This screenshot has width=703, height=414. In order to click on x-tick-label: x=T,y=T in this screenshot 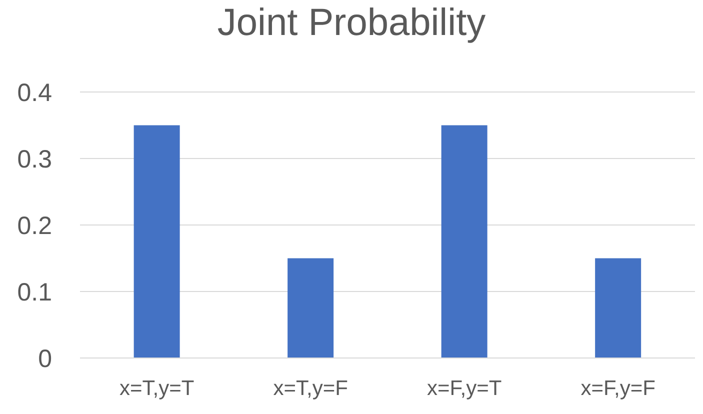, I will do `click(157, 388)`.